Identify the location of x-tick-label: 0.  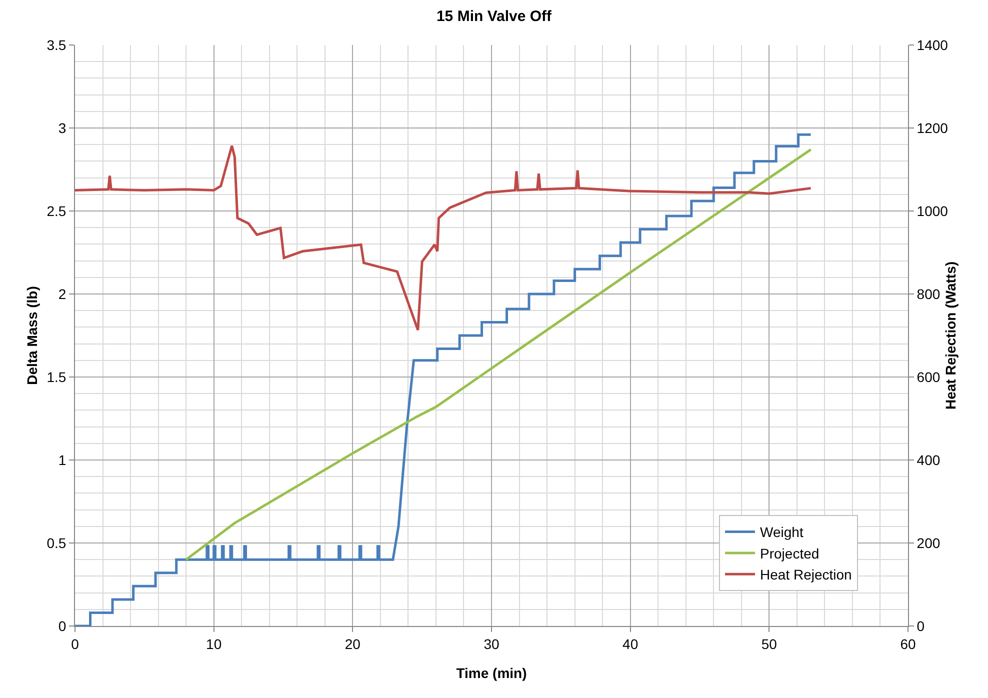
(75, 644).